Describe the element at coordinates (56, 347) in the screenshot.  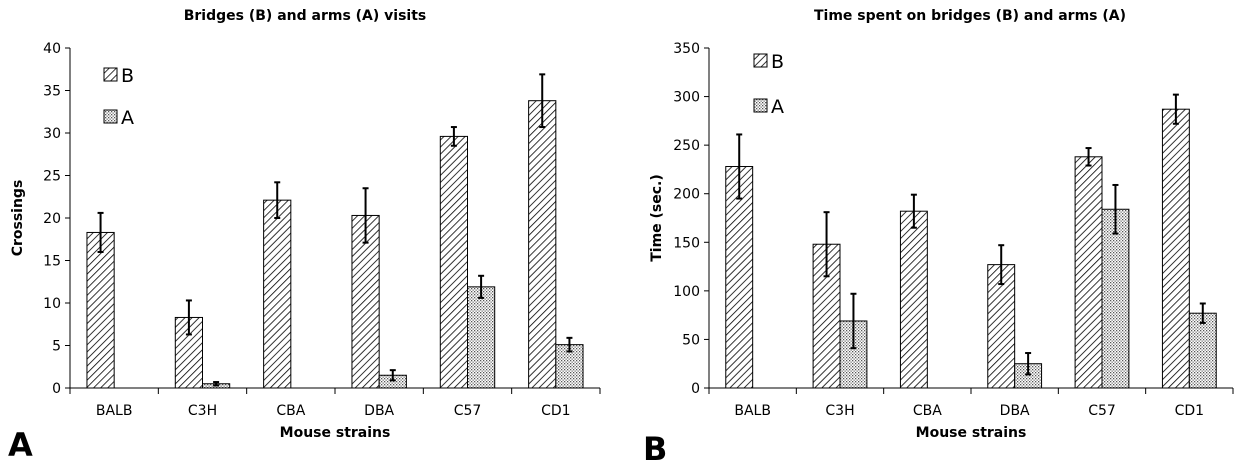
I see `y-tick-label: 5` at that location.